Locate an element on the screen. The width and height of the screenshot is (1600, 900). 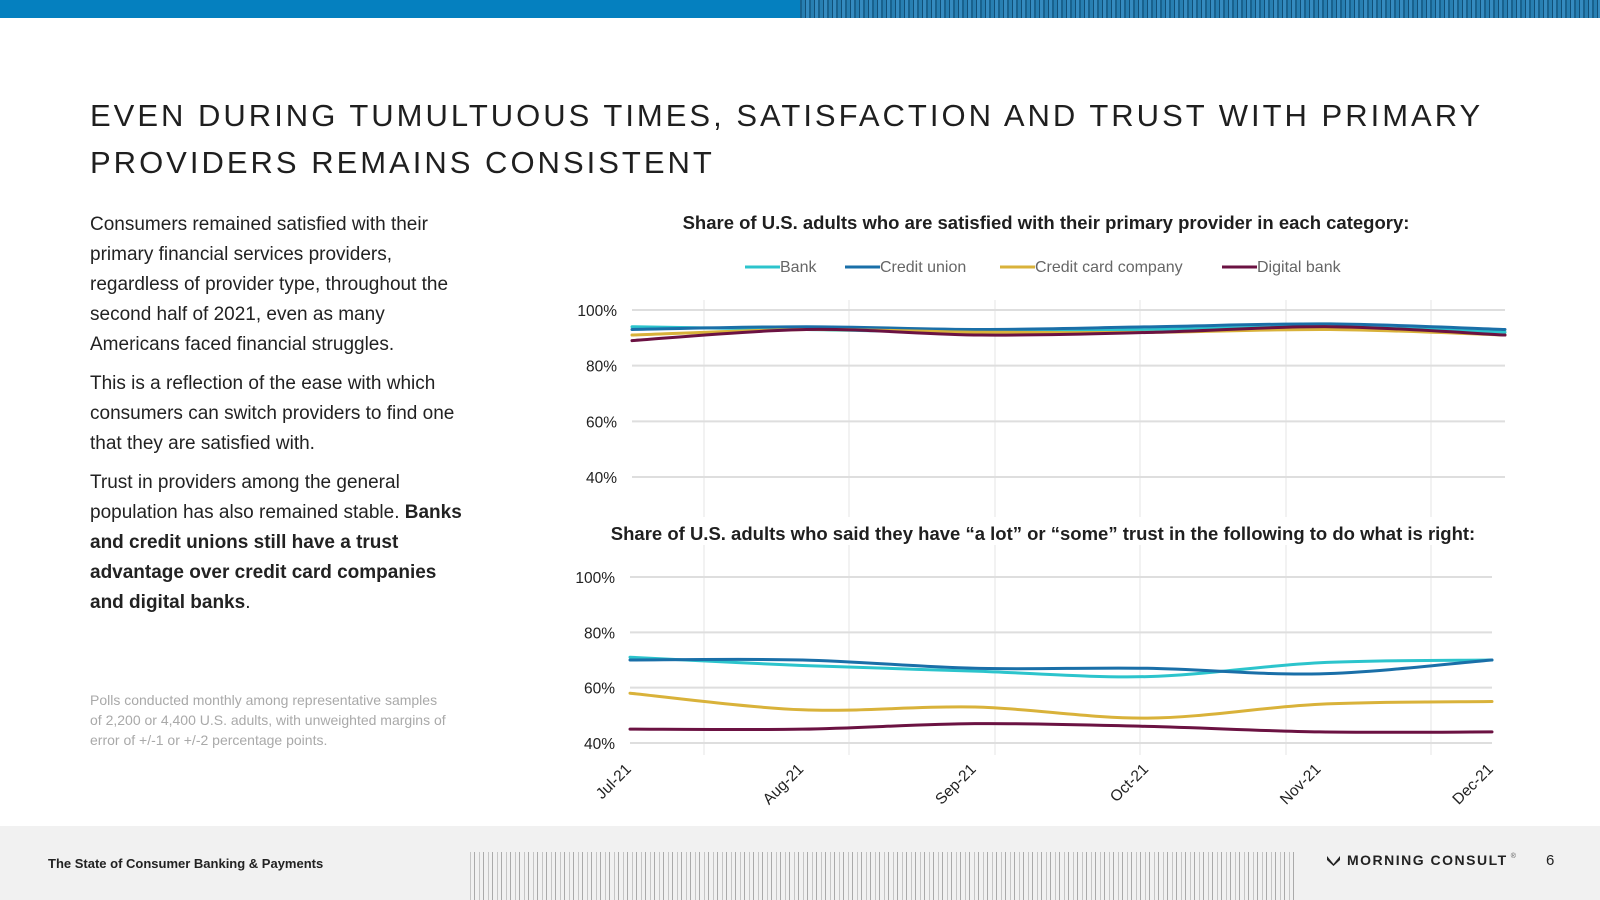
legend-label: Credit union is located at coordinates (923, 267).